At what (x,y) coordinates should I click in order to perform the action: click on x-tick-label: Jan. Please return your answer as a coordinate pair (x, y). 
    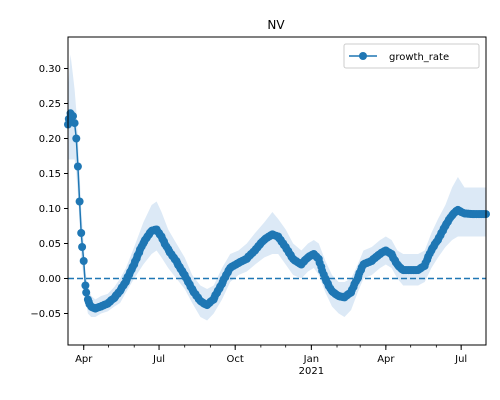
    Looking at the image, I should click on (311, 359).